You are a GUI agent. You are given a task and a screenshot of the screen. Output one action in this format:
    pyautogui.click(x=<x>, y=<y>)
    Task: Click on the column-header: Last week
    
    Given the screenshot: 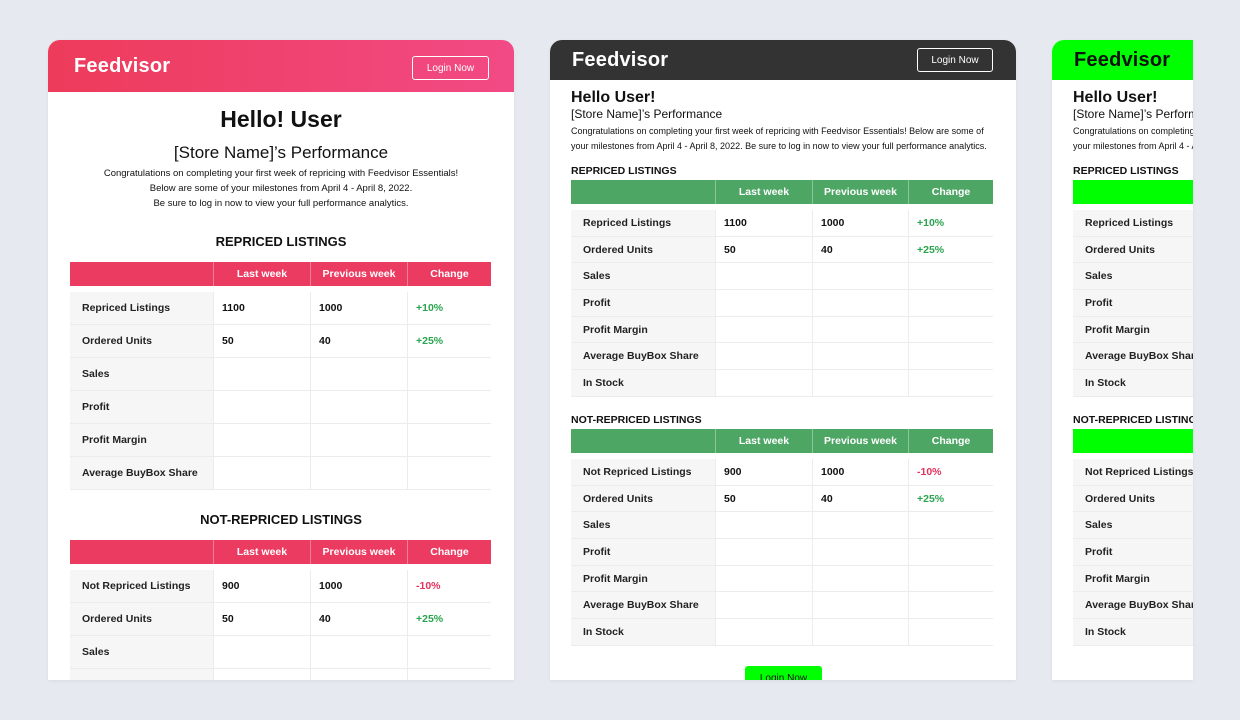 What is the action you would take?
    pyautogui.click(x=262, y=552)
    